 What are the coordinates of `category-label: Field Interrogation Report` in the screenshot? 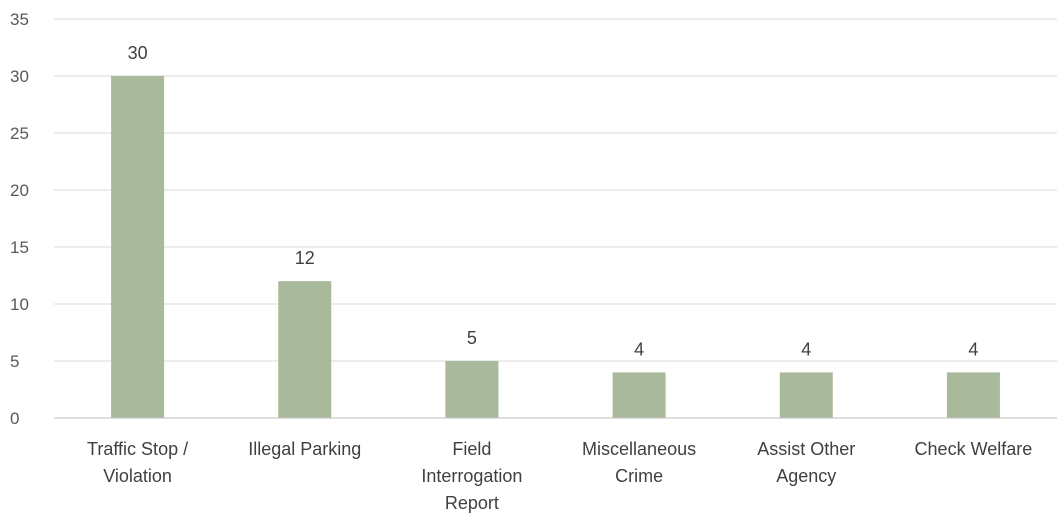 It's located at (471, 476).